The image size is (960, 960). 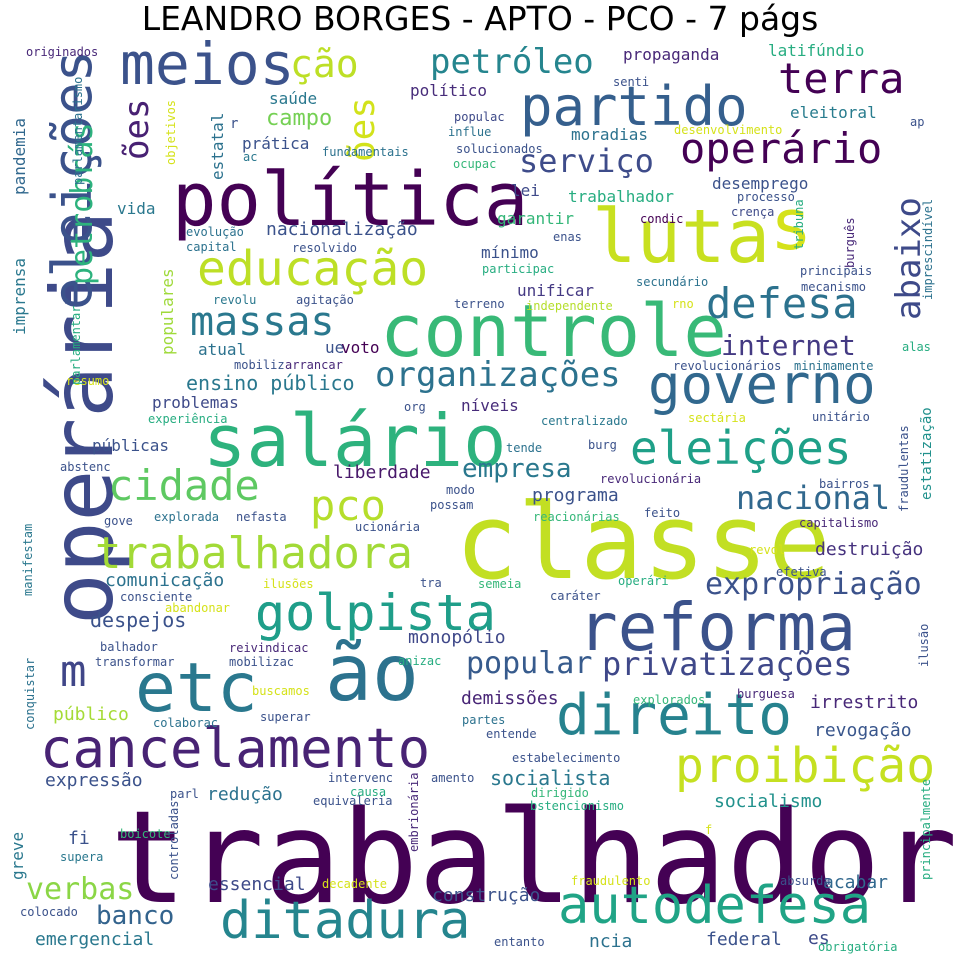 What do you see at coordinates (566, 758) in the screenshot?
I see `word-estabelecimento: estabelecimento` at bounding box center [566, 758].